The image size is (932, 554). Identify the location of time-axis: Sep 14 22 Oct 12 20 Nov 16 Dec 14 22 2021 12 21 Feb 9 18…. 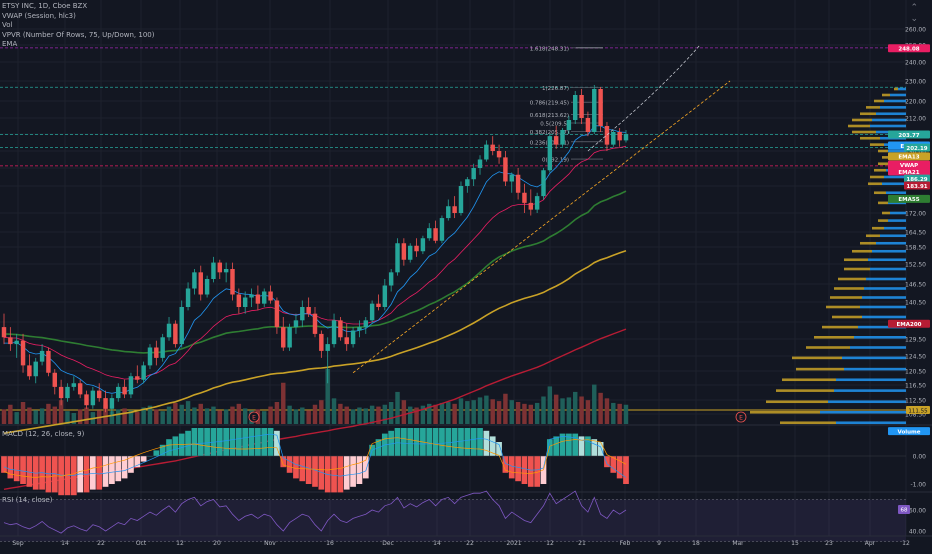
(466, 541).